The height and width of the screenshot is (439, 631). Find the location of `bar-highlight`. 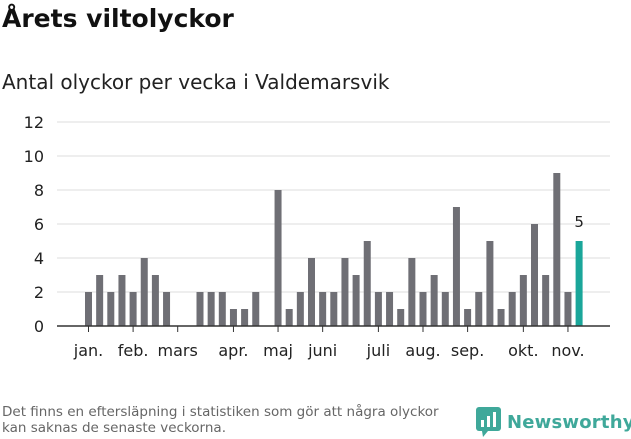

bar-highlight is located at coordinates (579, 283).